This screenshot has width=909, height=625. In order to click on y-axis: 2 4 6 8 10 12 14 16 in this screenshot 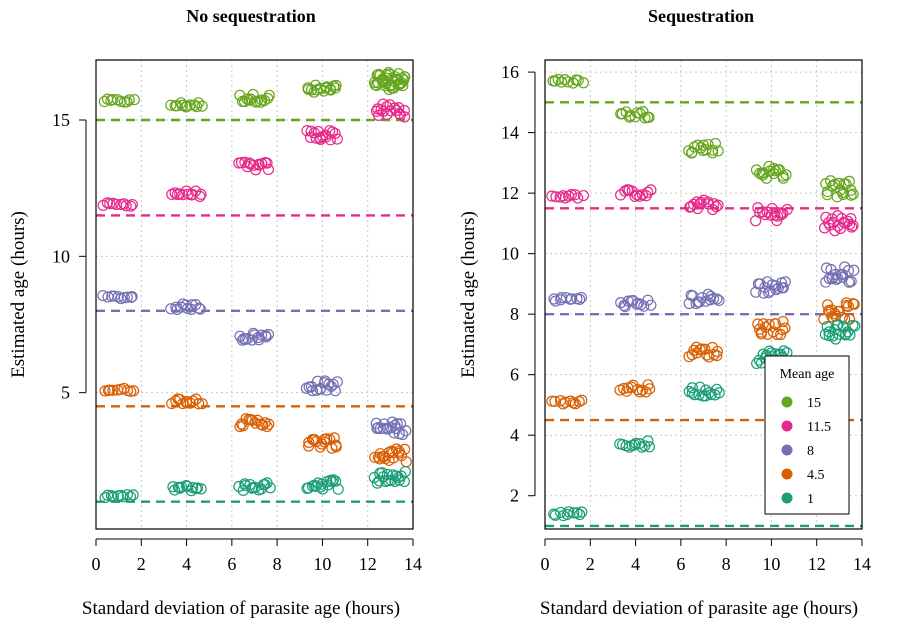, I will do `click(518, 284)`.